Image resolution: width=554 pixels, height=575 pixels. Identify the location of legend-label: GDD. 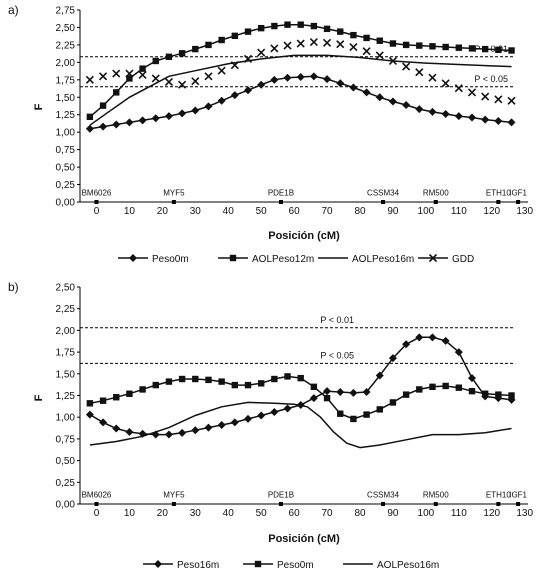
(463, 259).